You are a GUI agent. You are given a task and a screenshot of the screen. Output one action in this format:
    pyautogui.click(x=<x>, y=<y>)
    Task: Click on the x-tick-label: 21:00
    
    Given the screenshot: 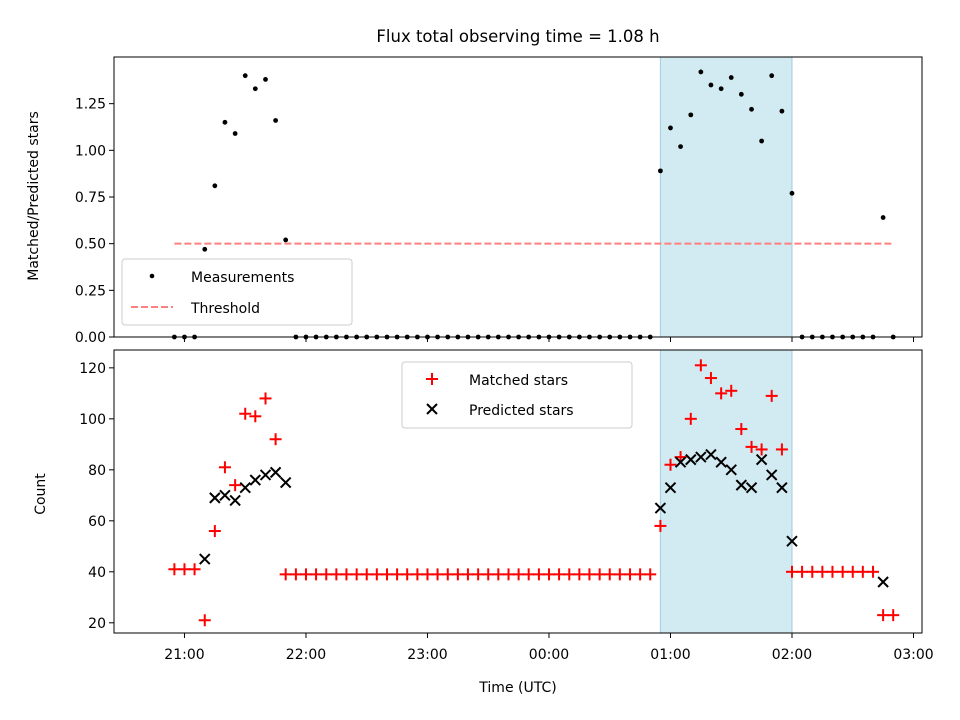 What is the action you would take?
    pyautogui.click(x=184, y=655)
    